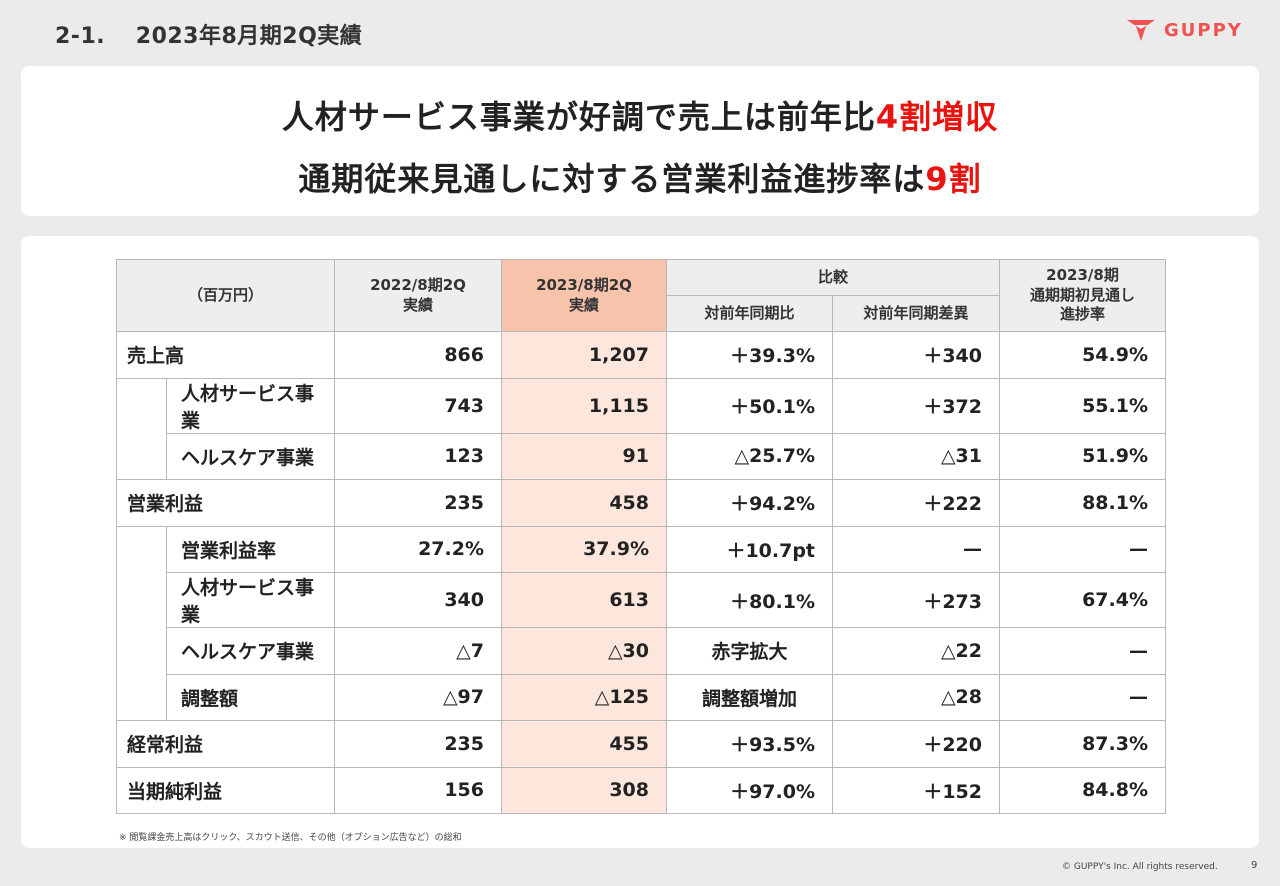 This screenshot has height=886, width=1280. What do you see at coordinates (418, 697) in the screenshot?
I see `cell-prev: △97` at bounding box center [418, 697].